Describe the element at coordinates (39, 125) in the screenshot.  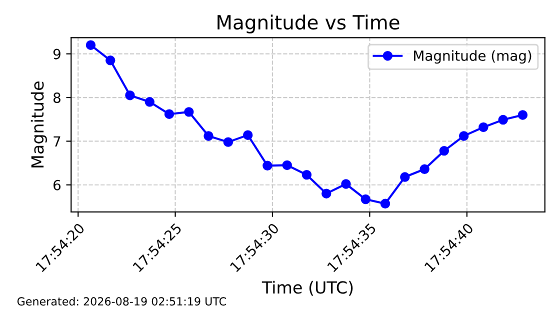
I see `y-axis-title: Magnitude` at that location.